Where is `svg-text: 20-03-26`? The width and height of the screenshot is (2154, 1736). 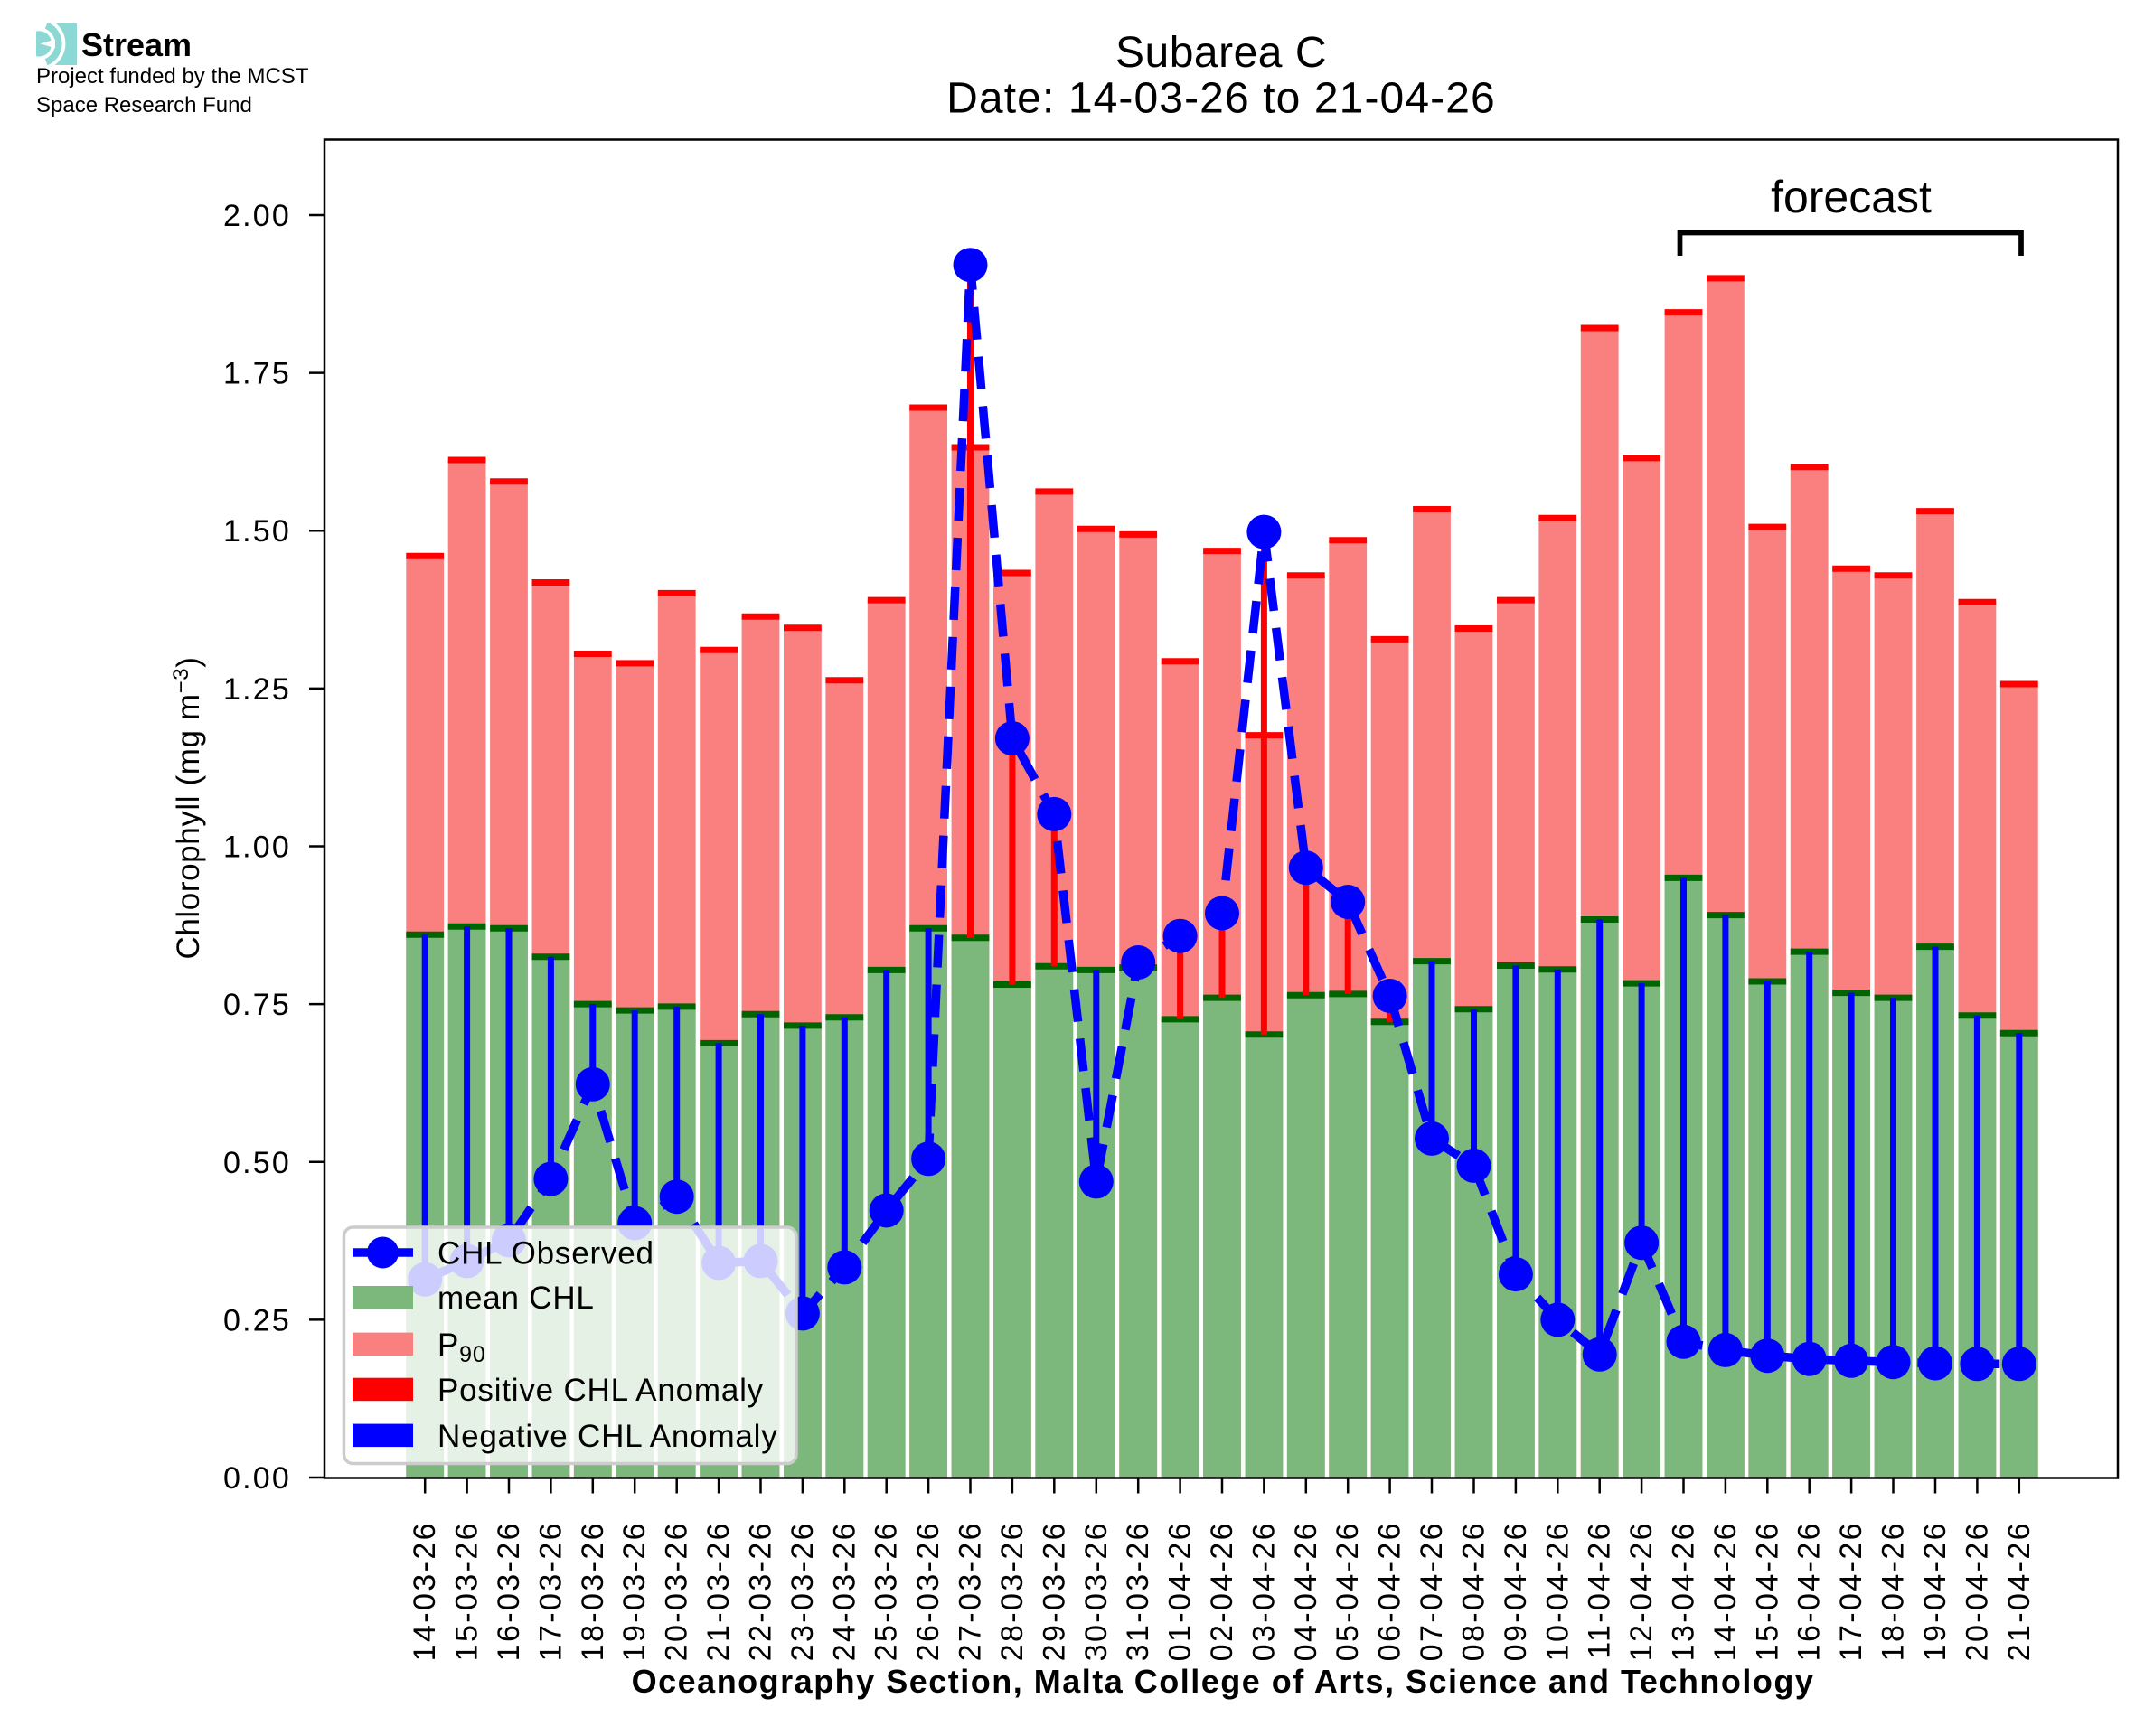
svg-text: 20-03-26 is located at coordinates (677, 1591).